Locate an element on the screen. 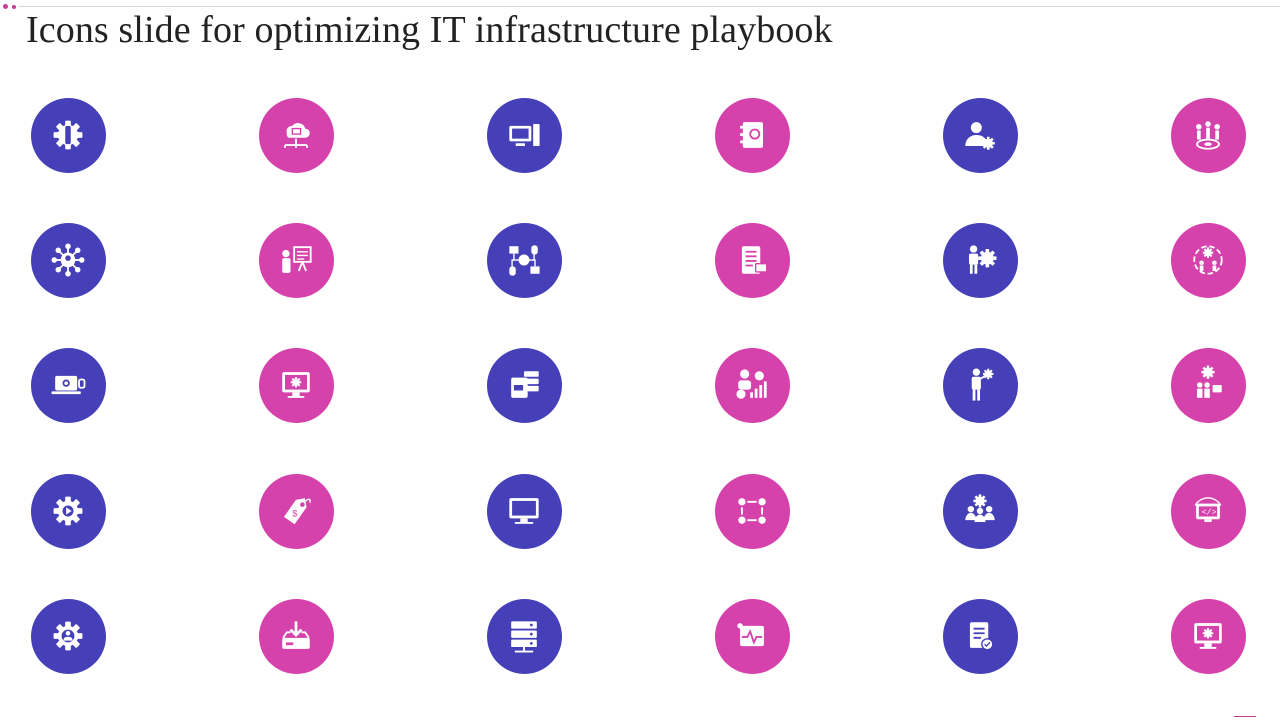  download-tray-icon is located at coordinates (296, 636).